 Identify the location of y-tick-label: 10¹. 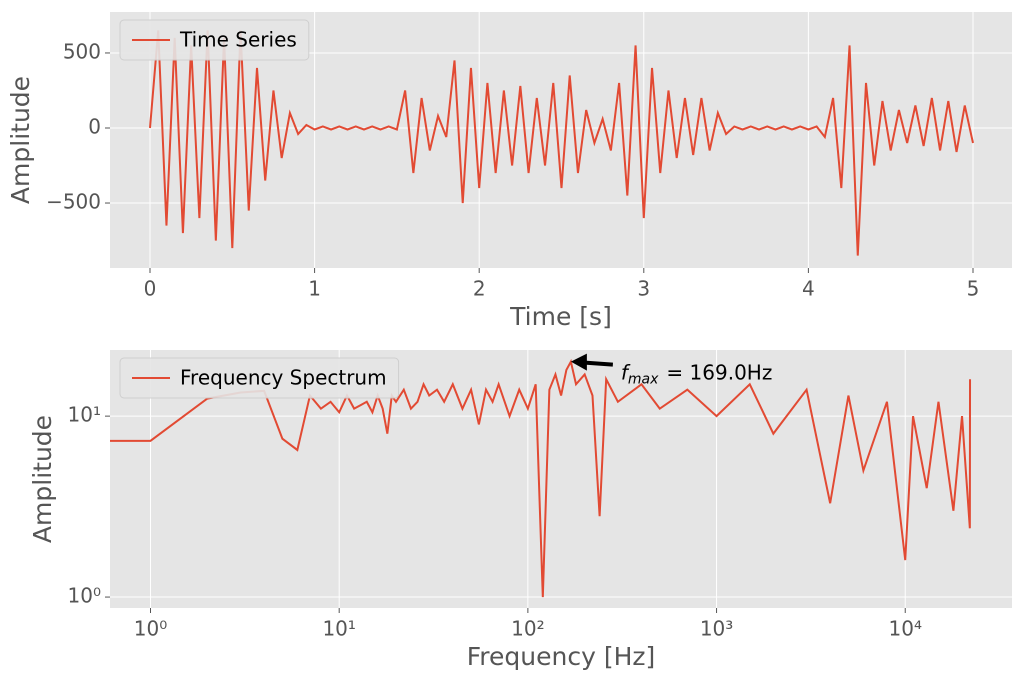
(84, 415).